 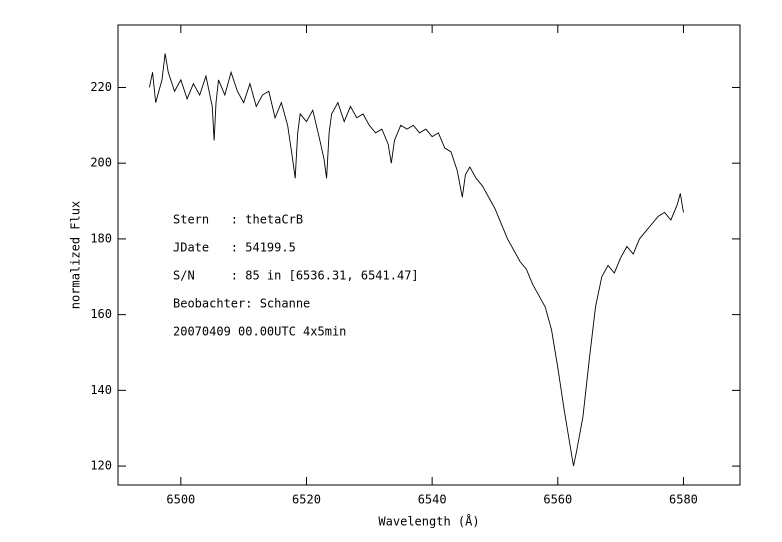 I want to click on x-axis-label: Wavelength (Å), so click(x=428, y=521).